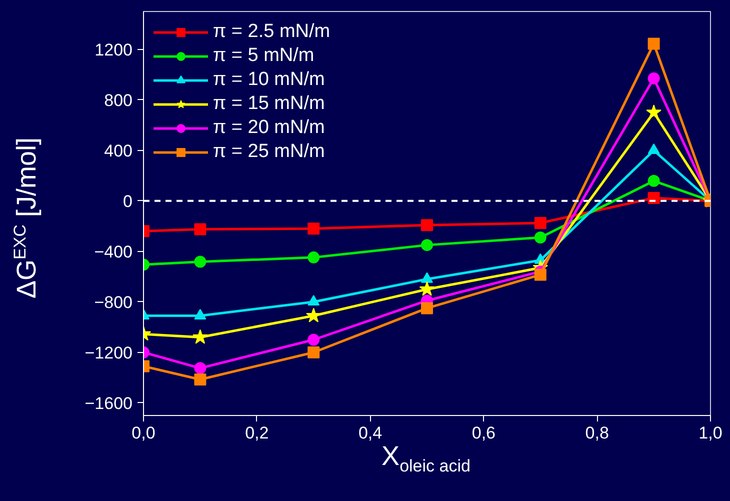 The width and height of the screenshot is (730, 501). Describe the element at coordinates (113, 252) in the screenshot. I see `y-tick-label: −400` at that location.